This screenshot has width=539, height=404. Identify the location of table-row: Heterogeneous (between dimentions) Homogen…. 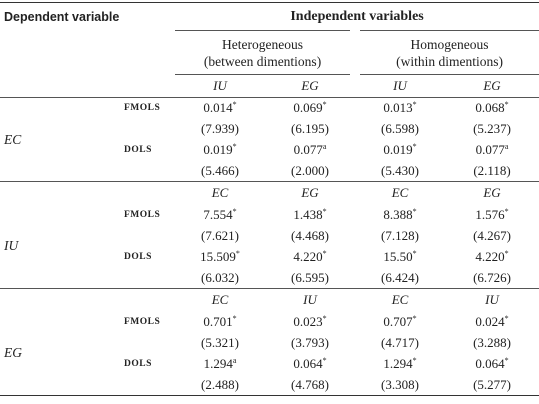
(269, 52).